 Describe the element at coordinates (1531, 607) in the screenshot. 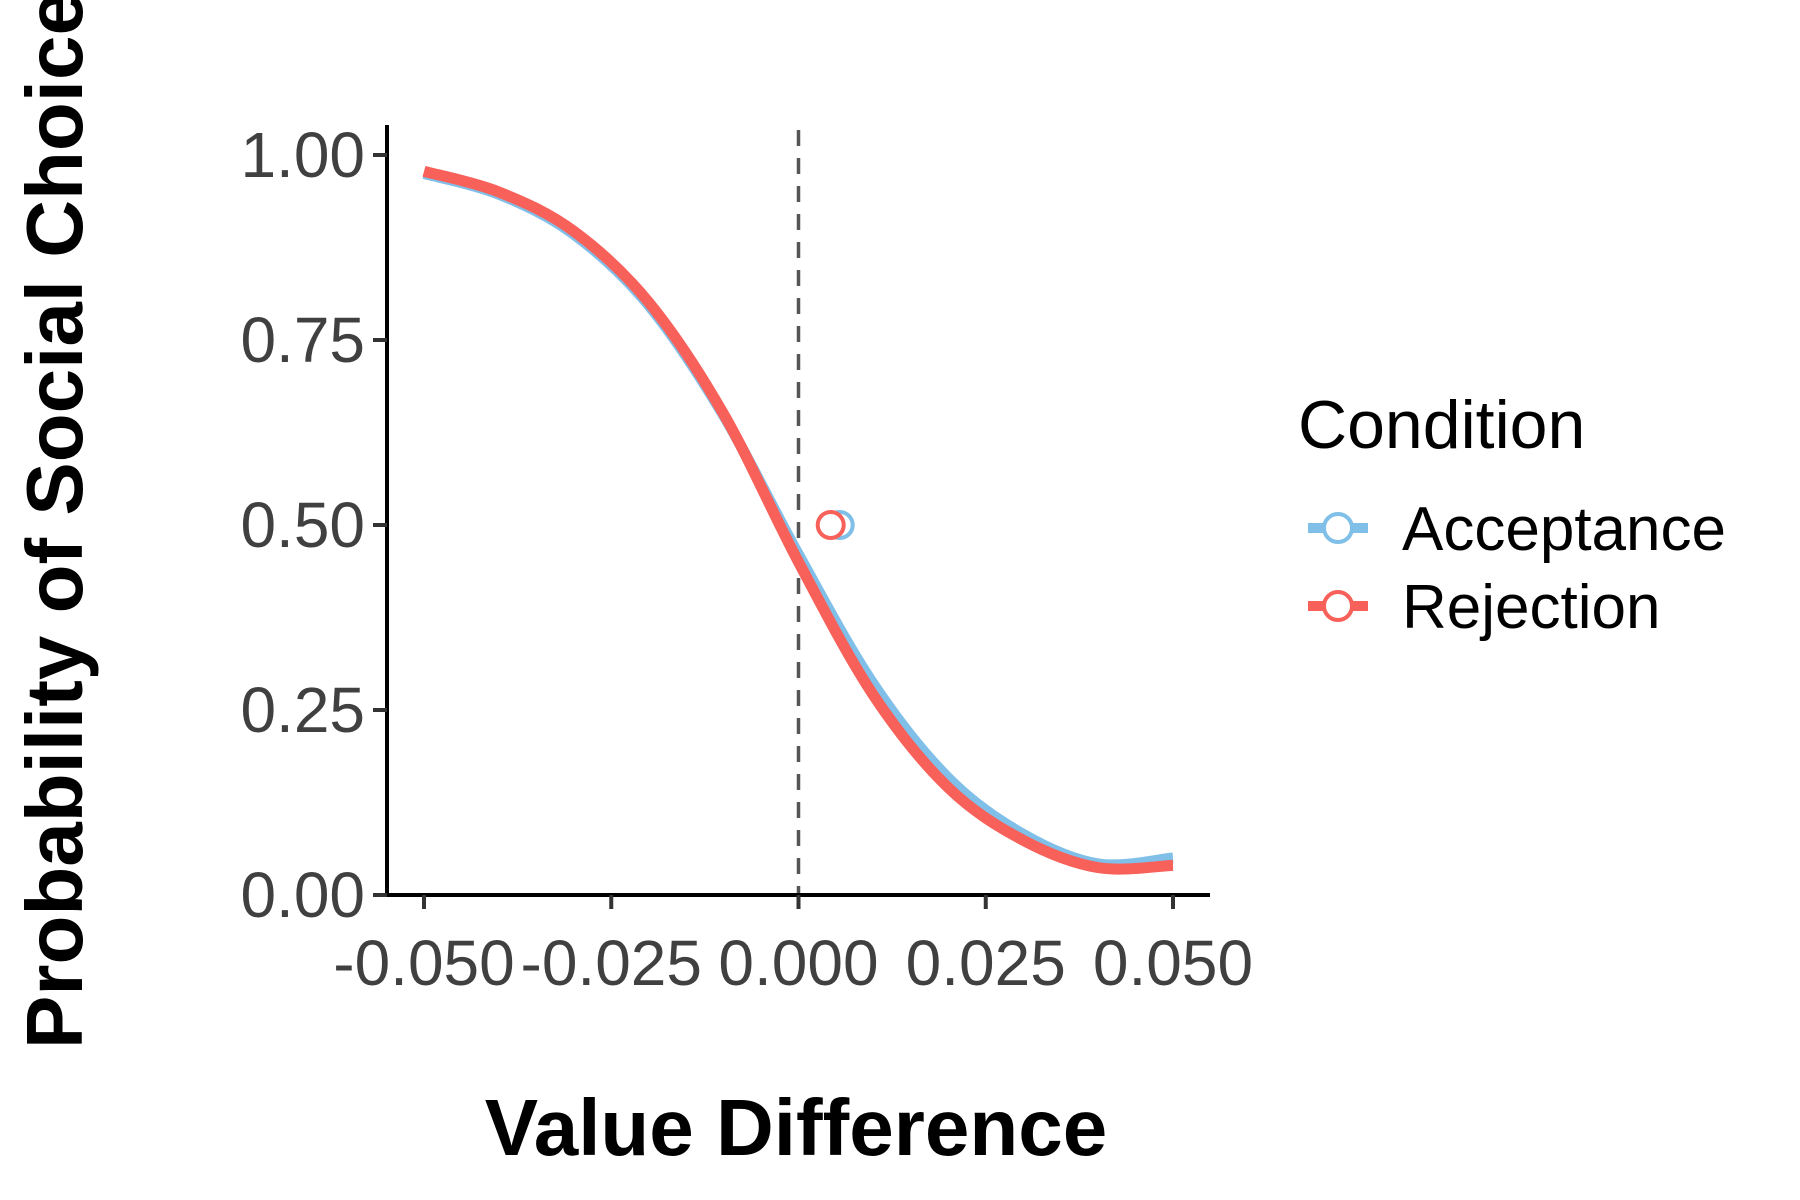

I see `legend-label: Rejection` at that location.